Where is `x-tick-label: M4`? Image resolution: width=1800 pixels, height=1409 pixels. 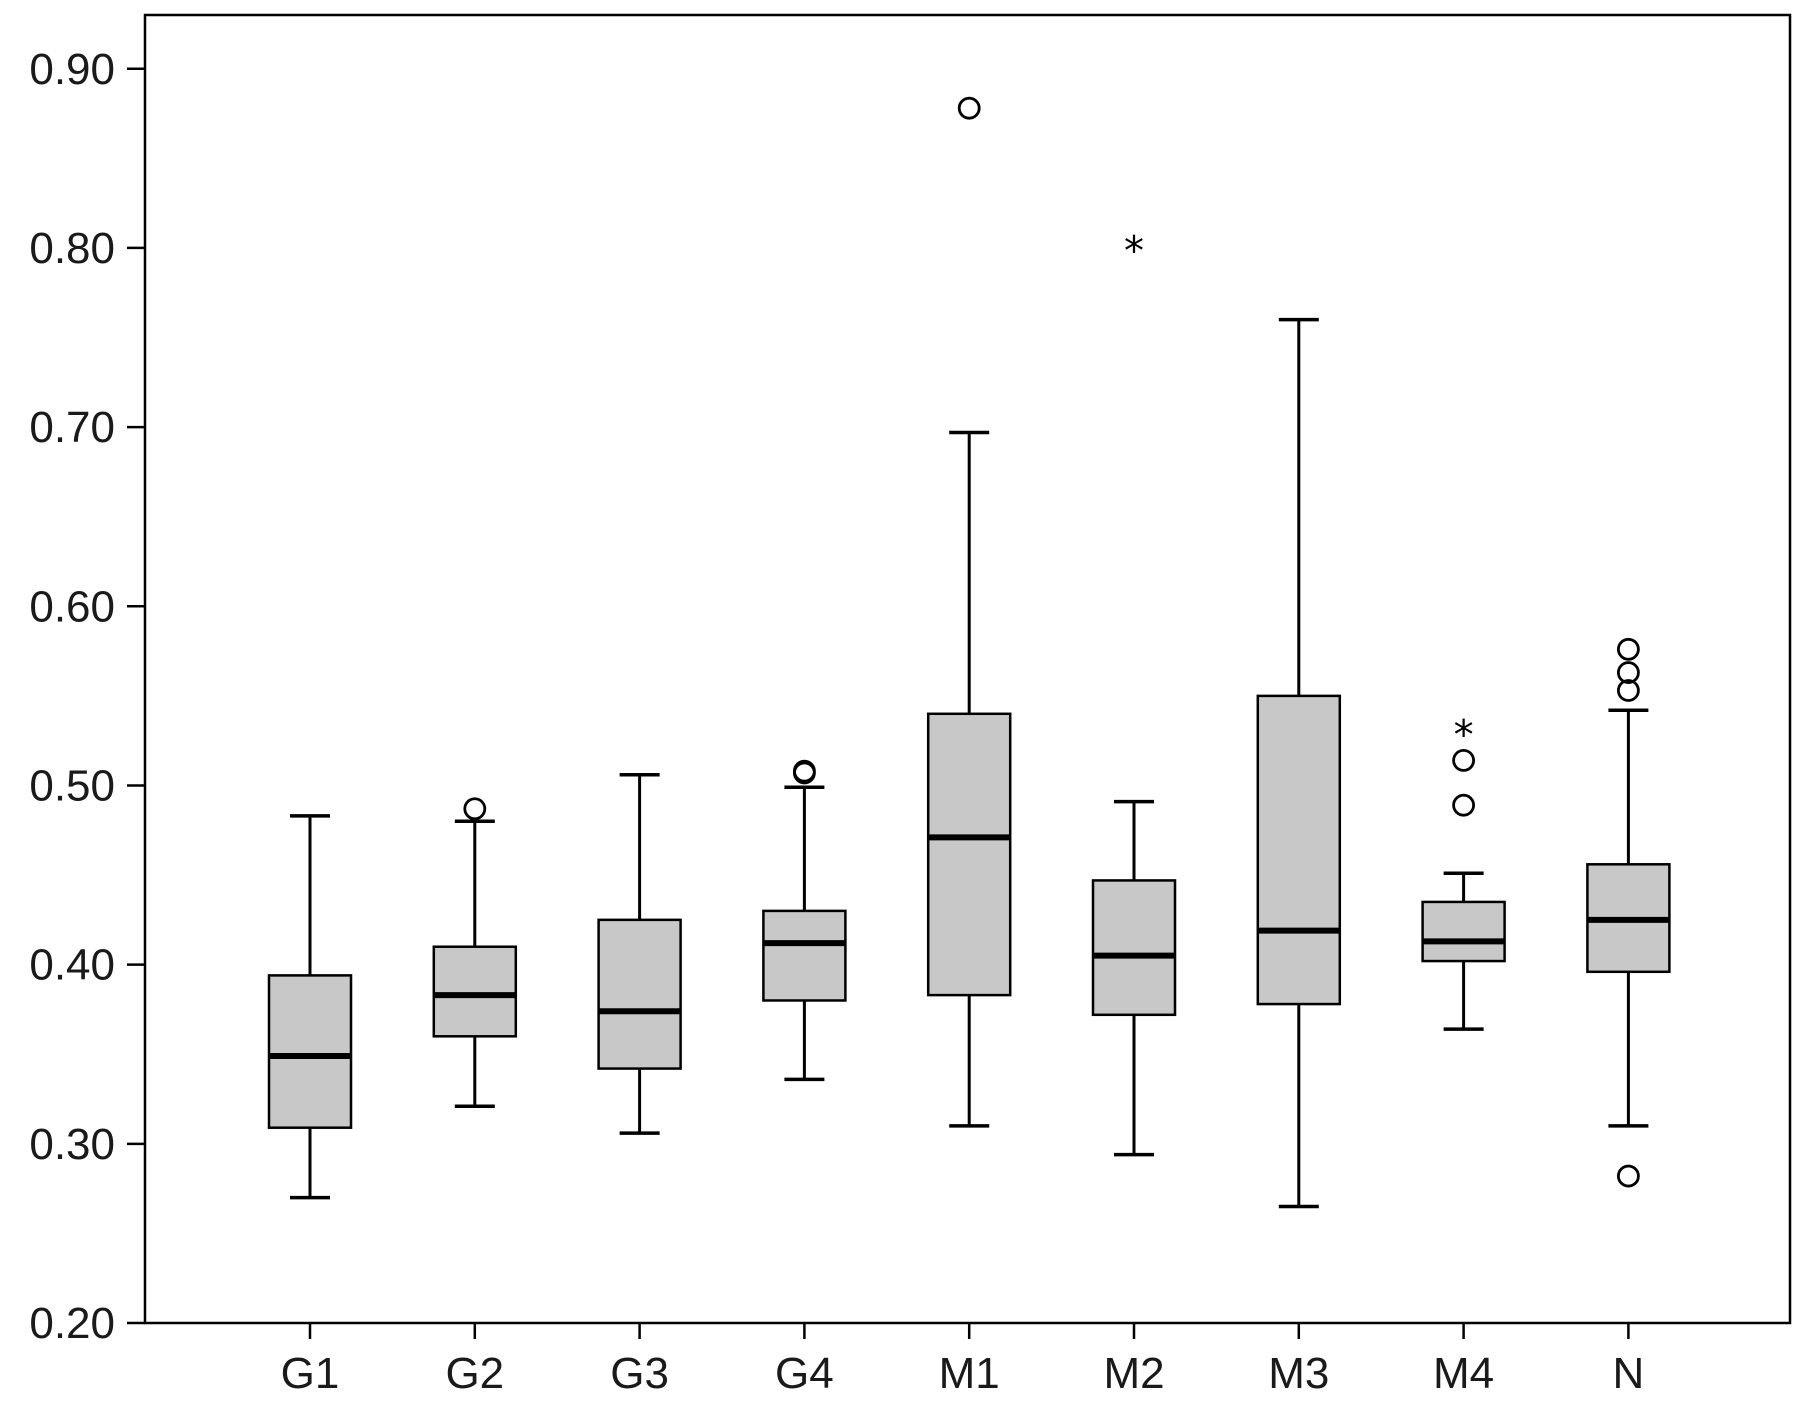 x-tick-label: M4 is located at coordinates (1463, 1373).